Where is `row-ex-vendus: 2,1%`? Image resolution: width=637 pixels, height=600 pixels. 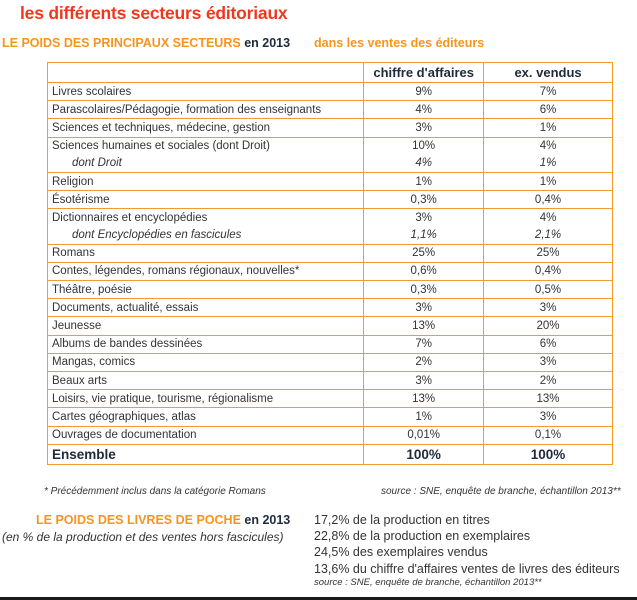
row-ex-vendus: 2,1% is located at coordinates (548, 235).